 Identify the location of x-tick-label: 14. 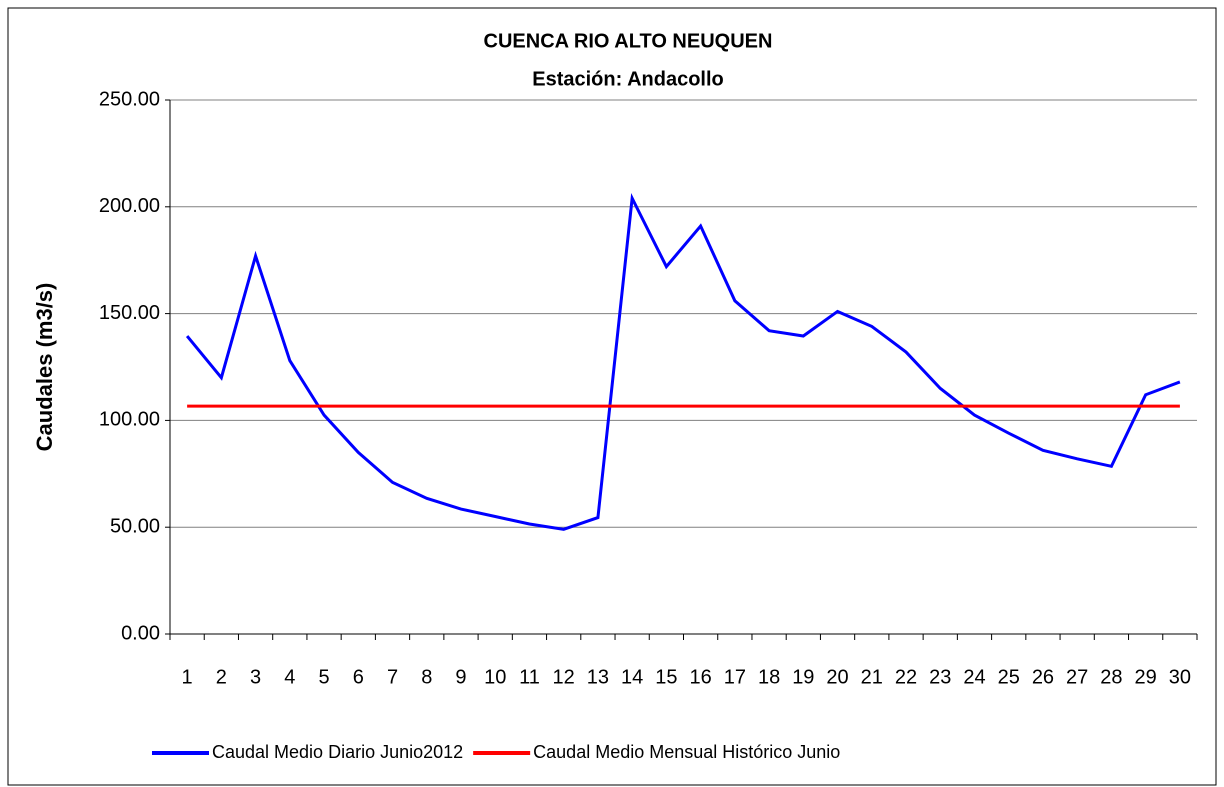
(632, 677).